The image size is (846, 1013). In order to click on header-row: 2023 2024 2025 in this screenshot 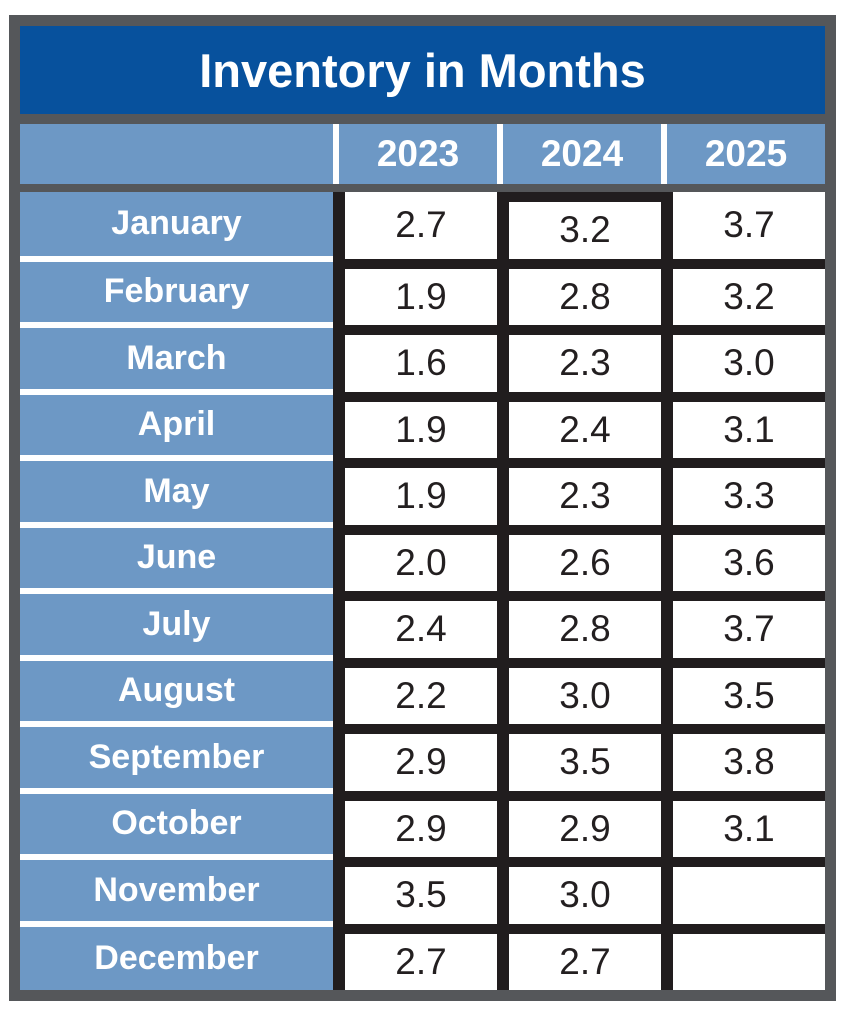, I will do `click(422, 154)`.